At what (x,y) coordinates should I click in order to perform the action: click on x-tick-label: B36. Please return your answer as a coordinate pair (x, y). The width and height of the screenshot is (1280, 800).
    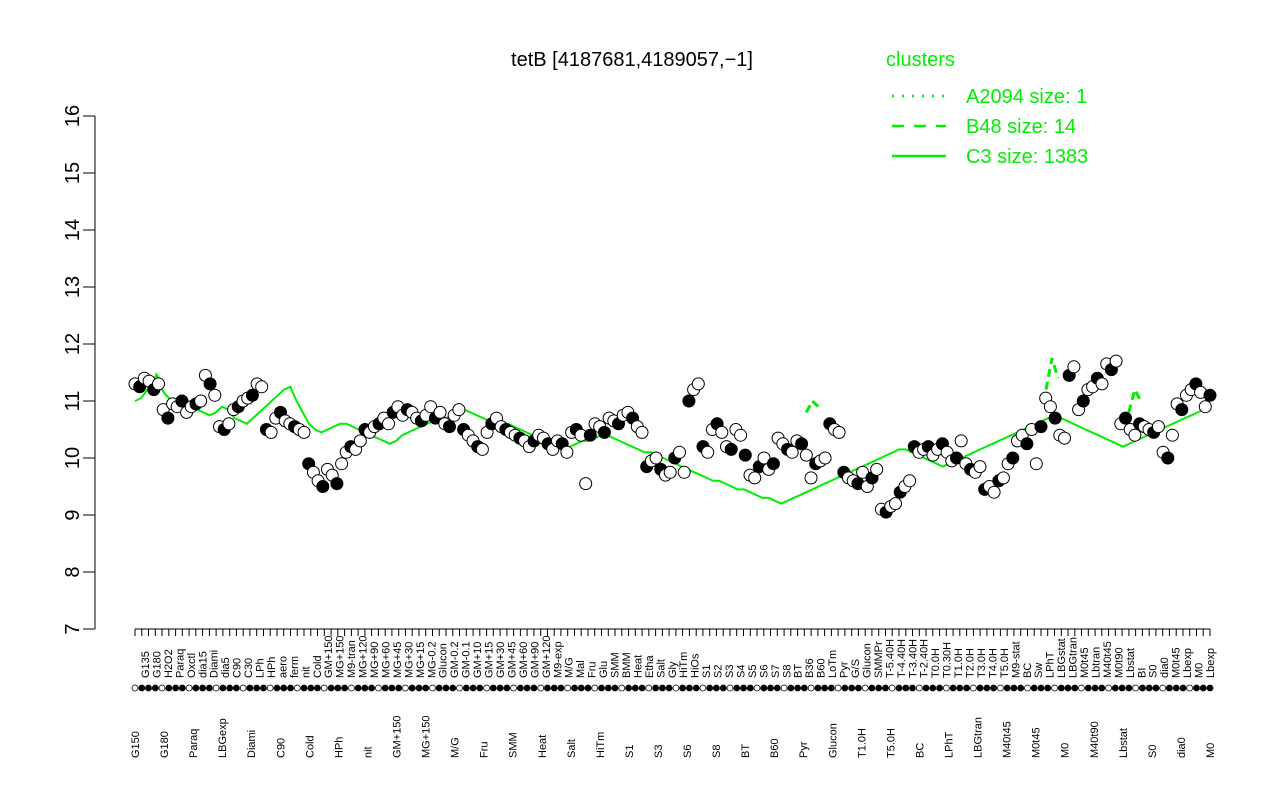
    Looking at the image, I should click on (810, 668).